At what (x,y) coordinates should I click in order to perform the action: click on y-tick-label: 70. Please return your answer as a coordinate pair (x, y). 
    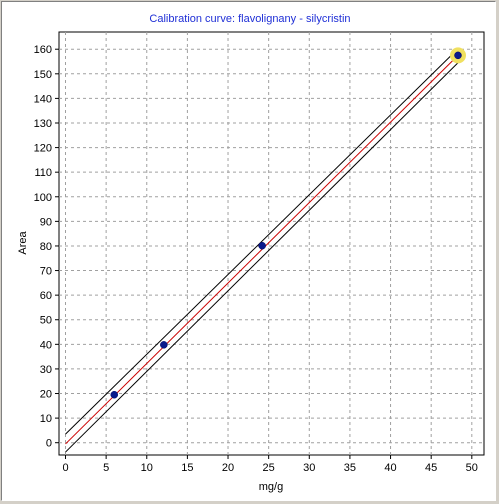
    Looking at the image, I should click on (46, 272).